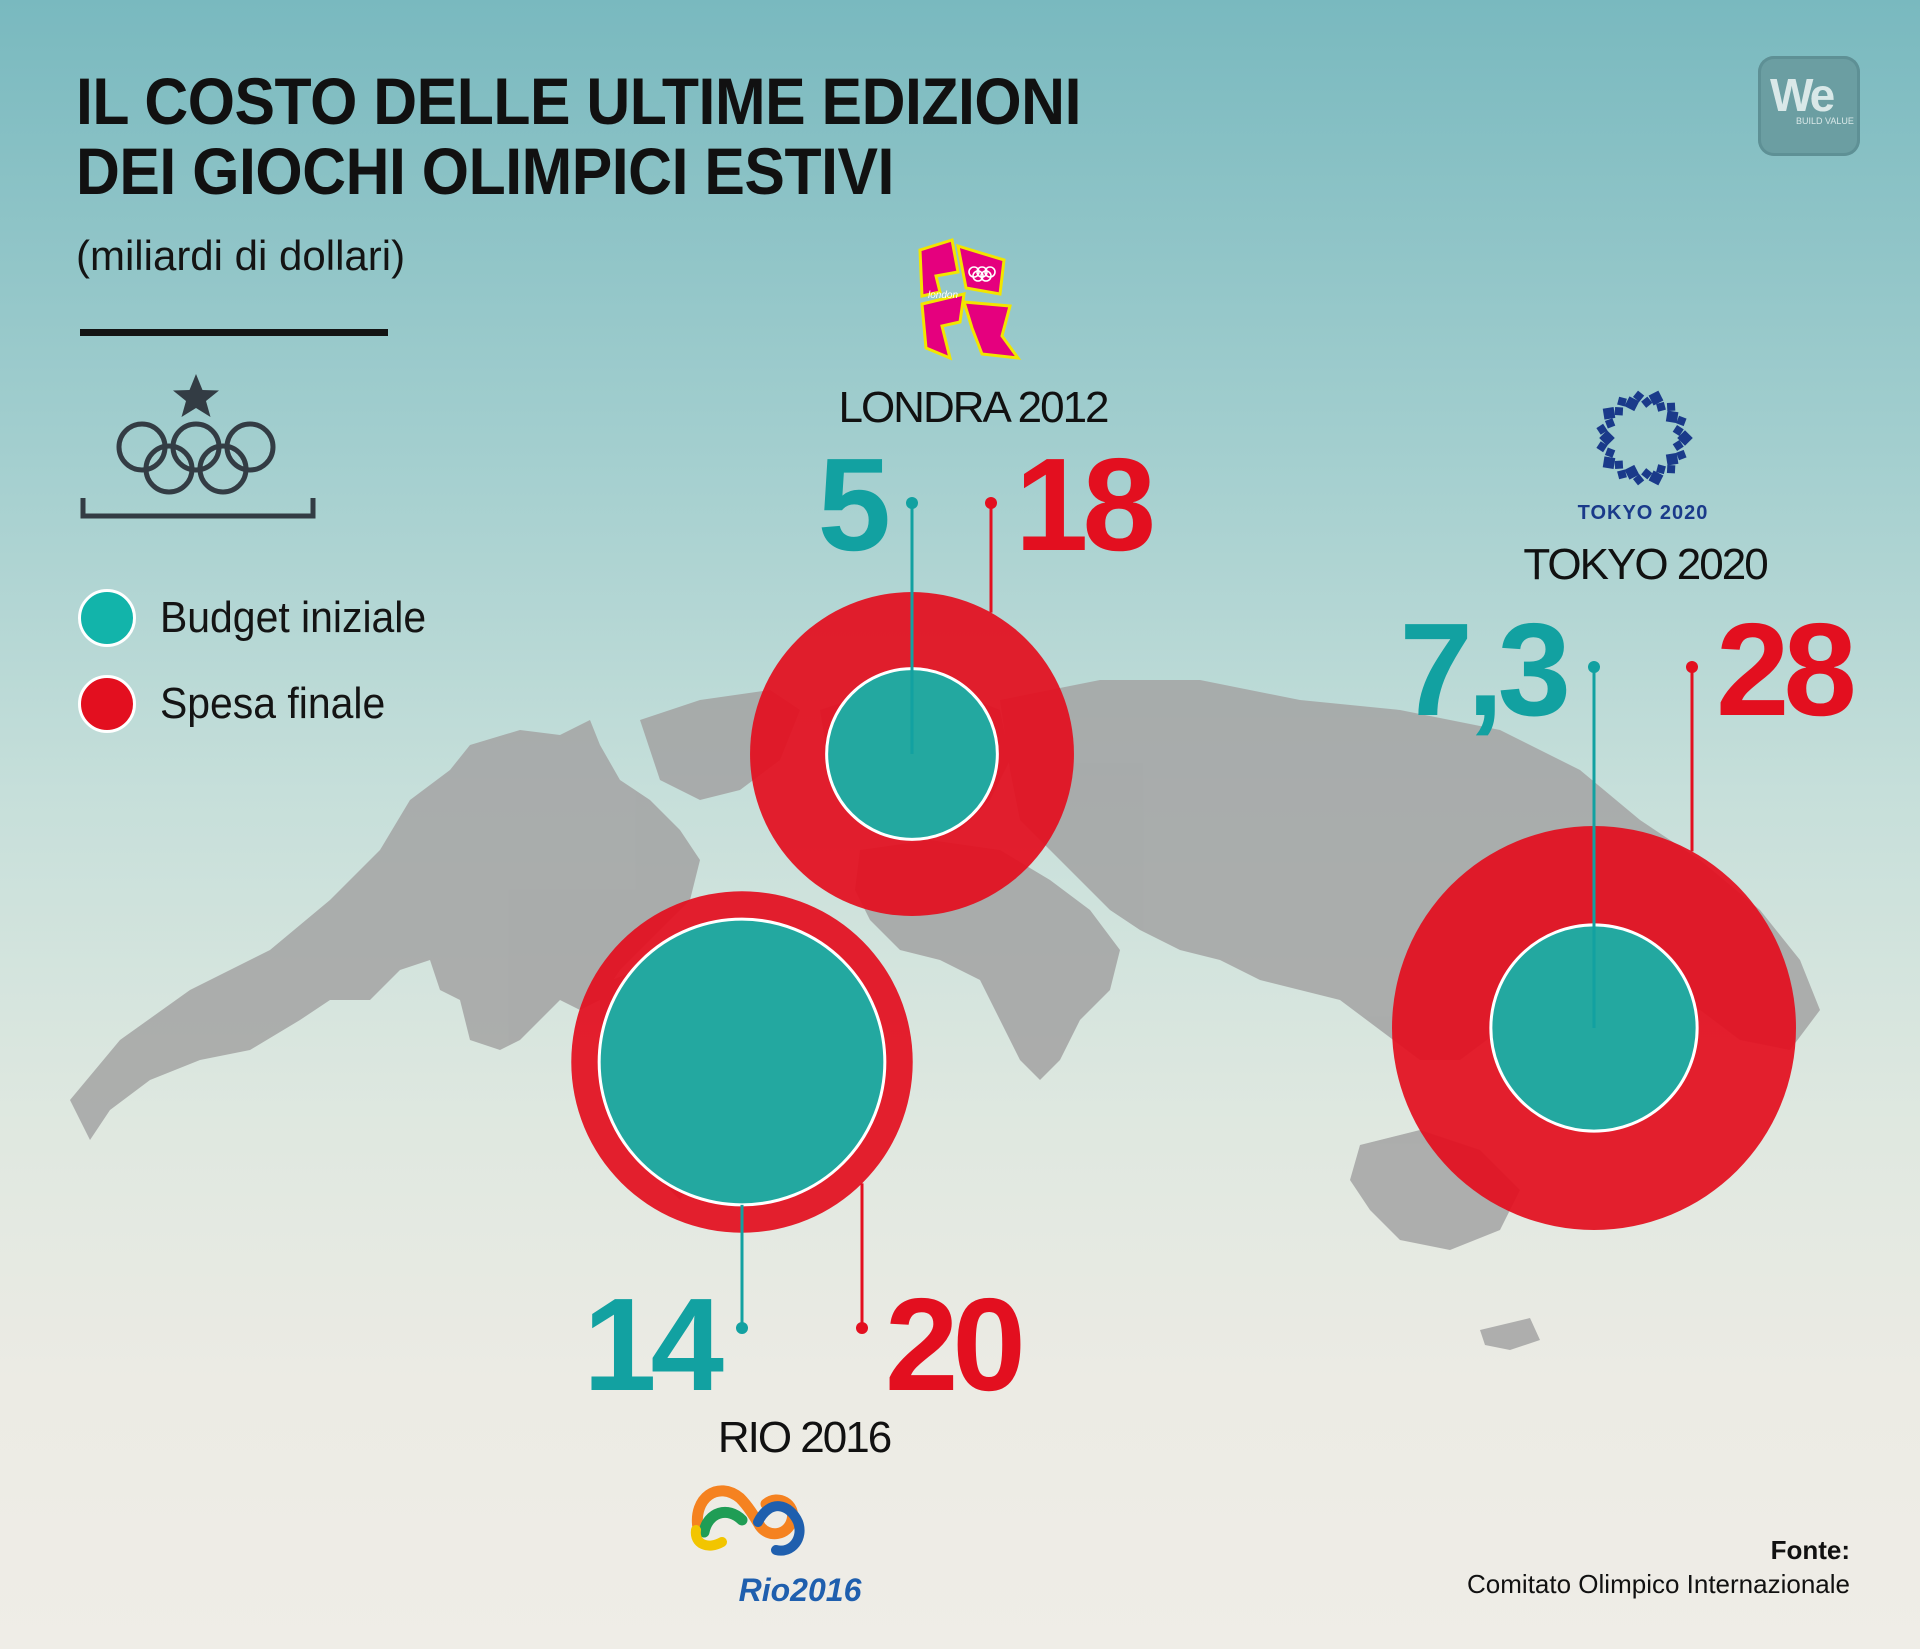 Image resolution: width=1920 pixels, height=1649 pixels. I want to click on rio-budget-dot, so click(742, 1328).